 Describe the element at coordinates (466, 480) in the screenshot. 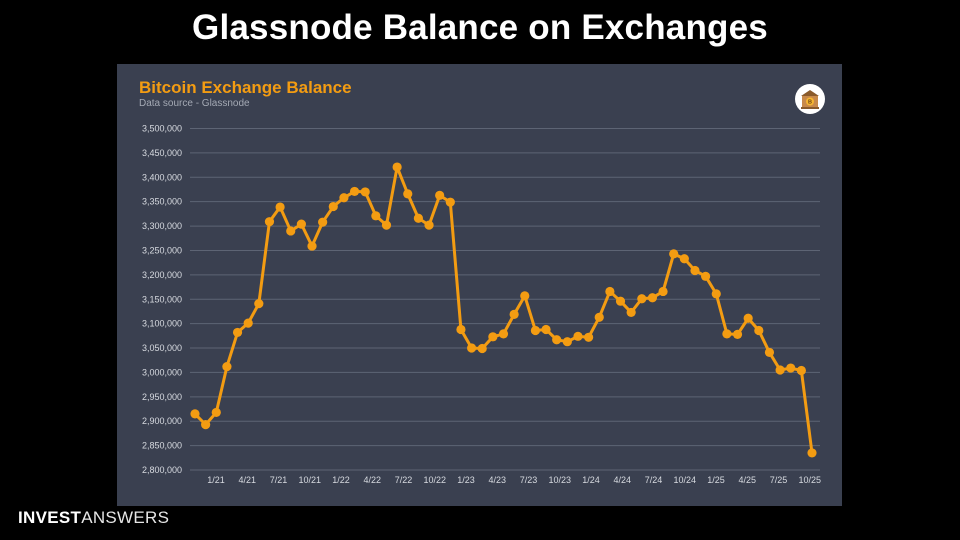

I see `x-tick-label: 1/23` at that location.